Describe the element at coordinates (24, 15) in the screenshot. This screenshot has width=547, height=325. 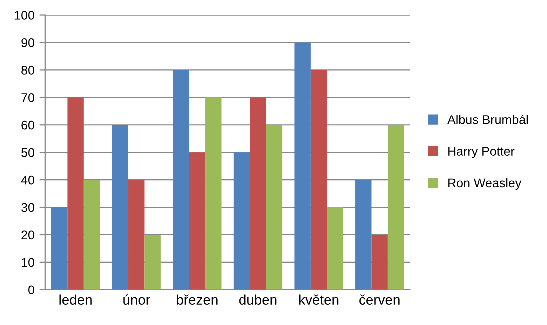
I see `y-tick-label: 100` at that location.